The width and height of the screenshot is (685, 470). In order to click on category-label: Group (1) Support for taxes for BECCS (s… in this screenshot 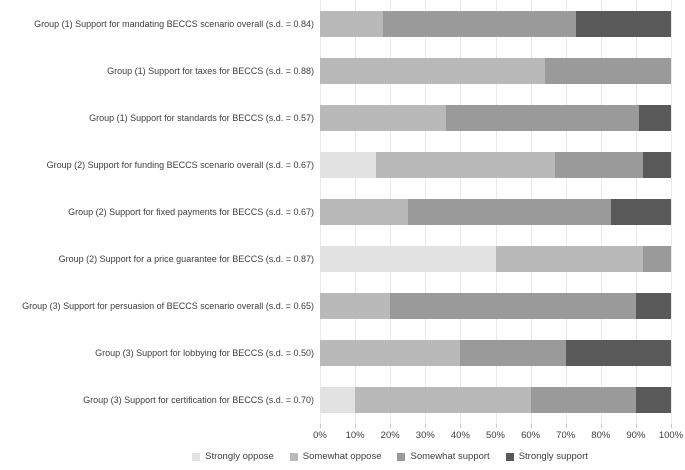, I will do `click(210, 70)`.